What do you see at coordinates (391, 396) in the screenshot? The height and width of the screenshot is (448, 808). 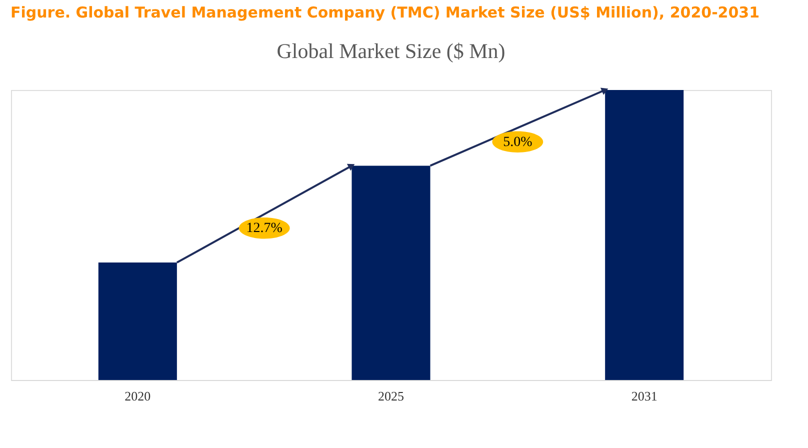 I see `x-tick-label: 2025` at bounding box center [391, 396].